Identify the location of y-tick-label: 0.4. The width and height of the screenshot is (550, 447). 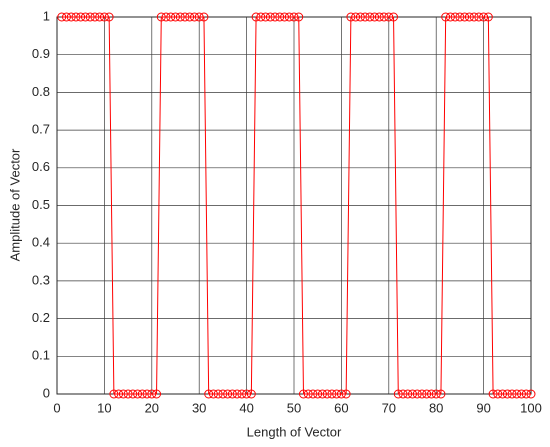
(41, 242).